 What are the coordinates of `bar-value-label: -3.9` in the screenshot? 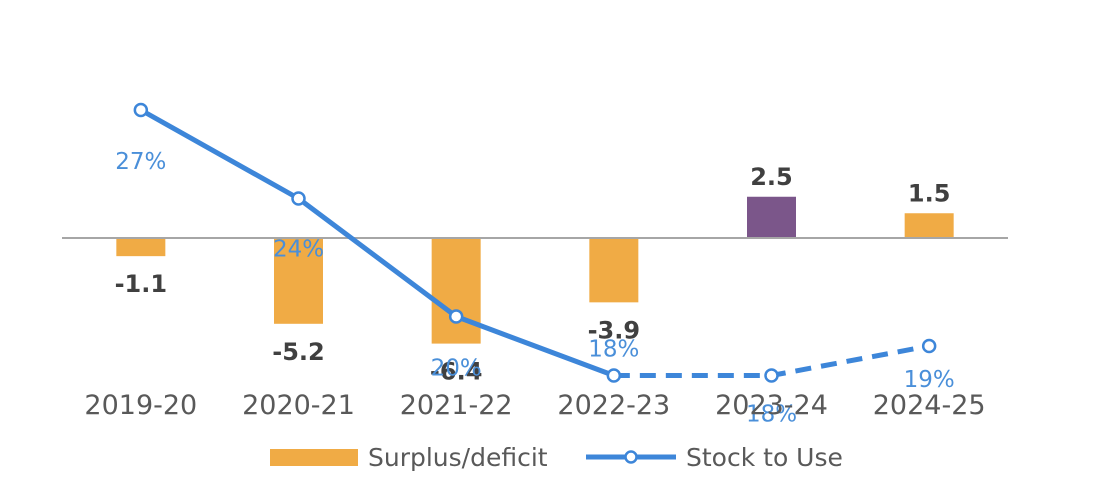 It's located at (614, 330).